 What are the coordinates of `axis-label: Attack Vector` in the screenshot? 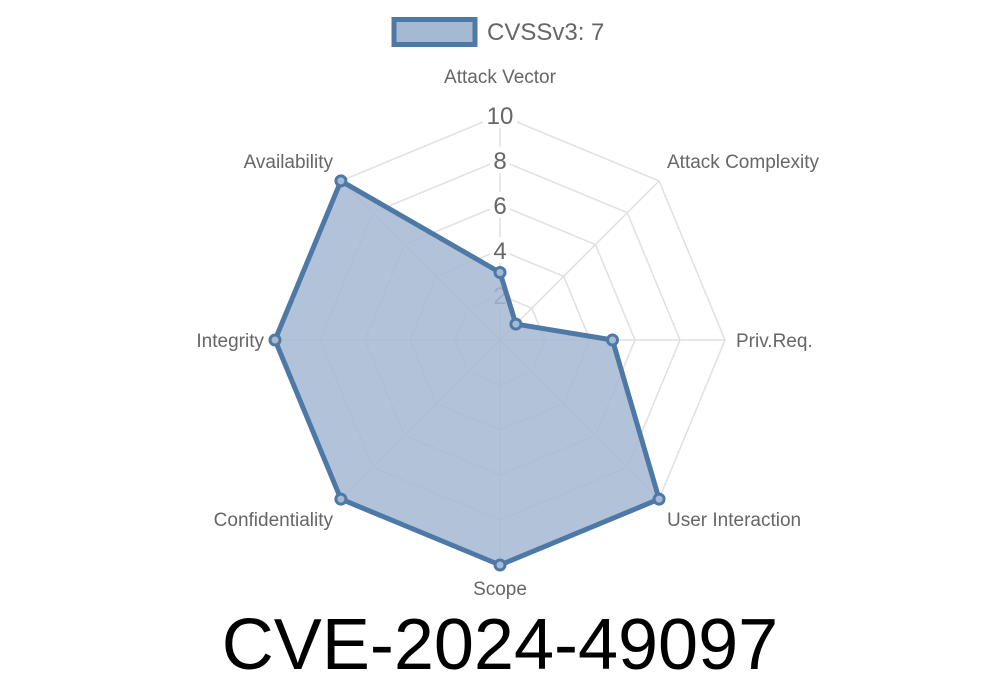 It's located at (500, 77).